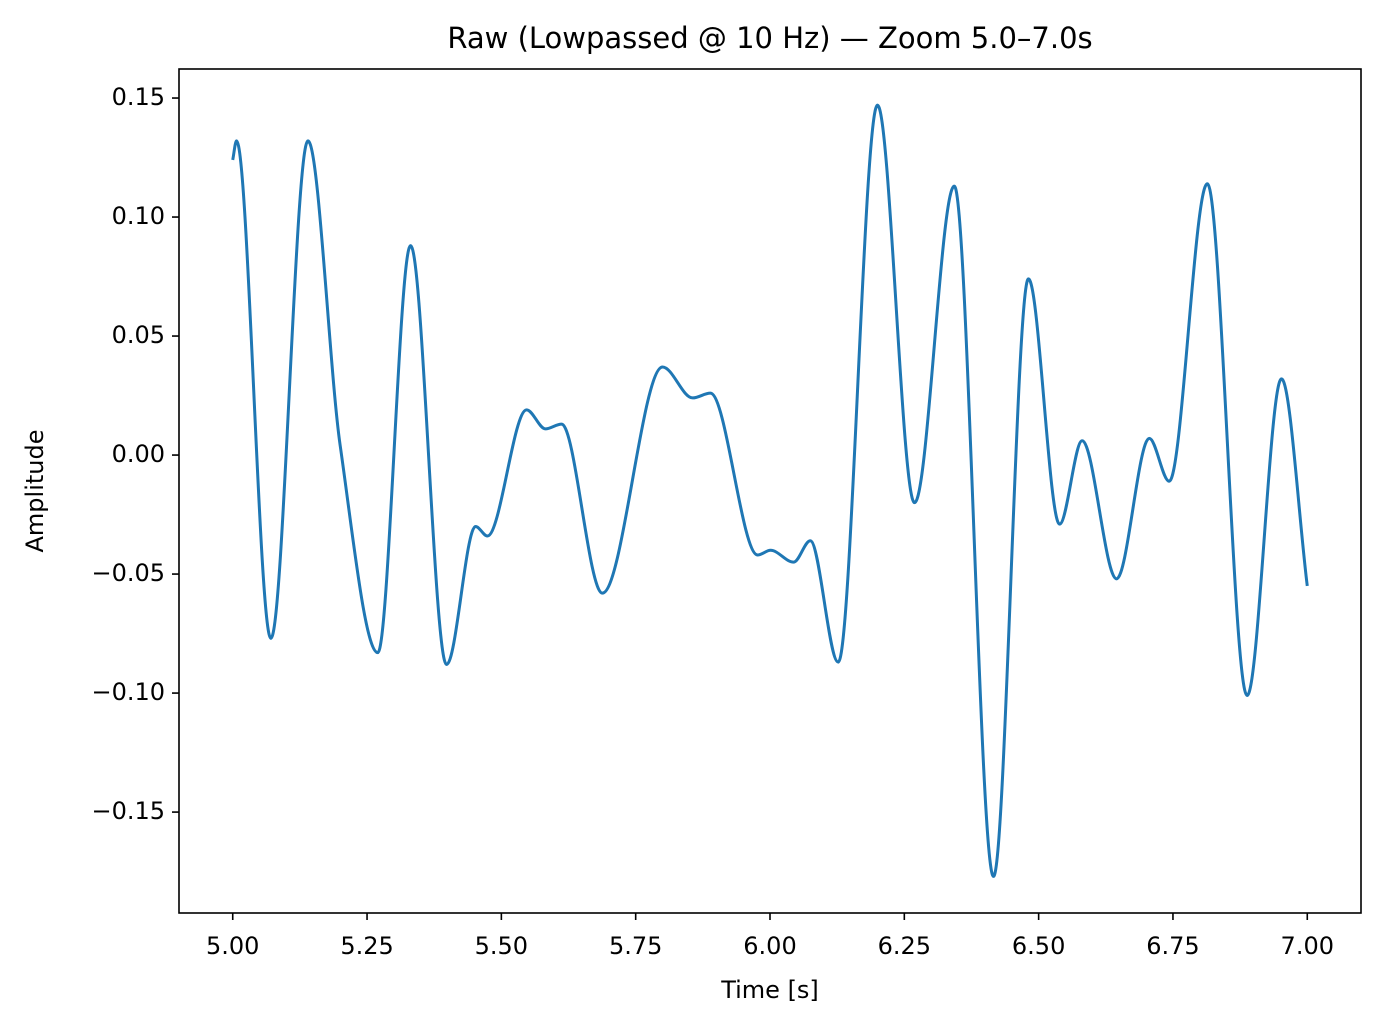 The width and height of the screenshot is (1384, 1032). I want to click on x-tick-label: 7.00, so click(1307, 946).